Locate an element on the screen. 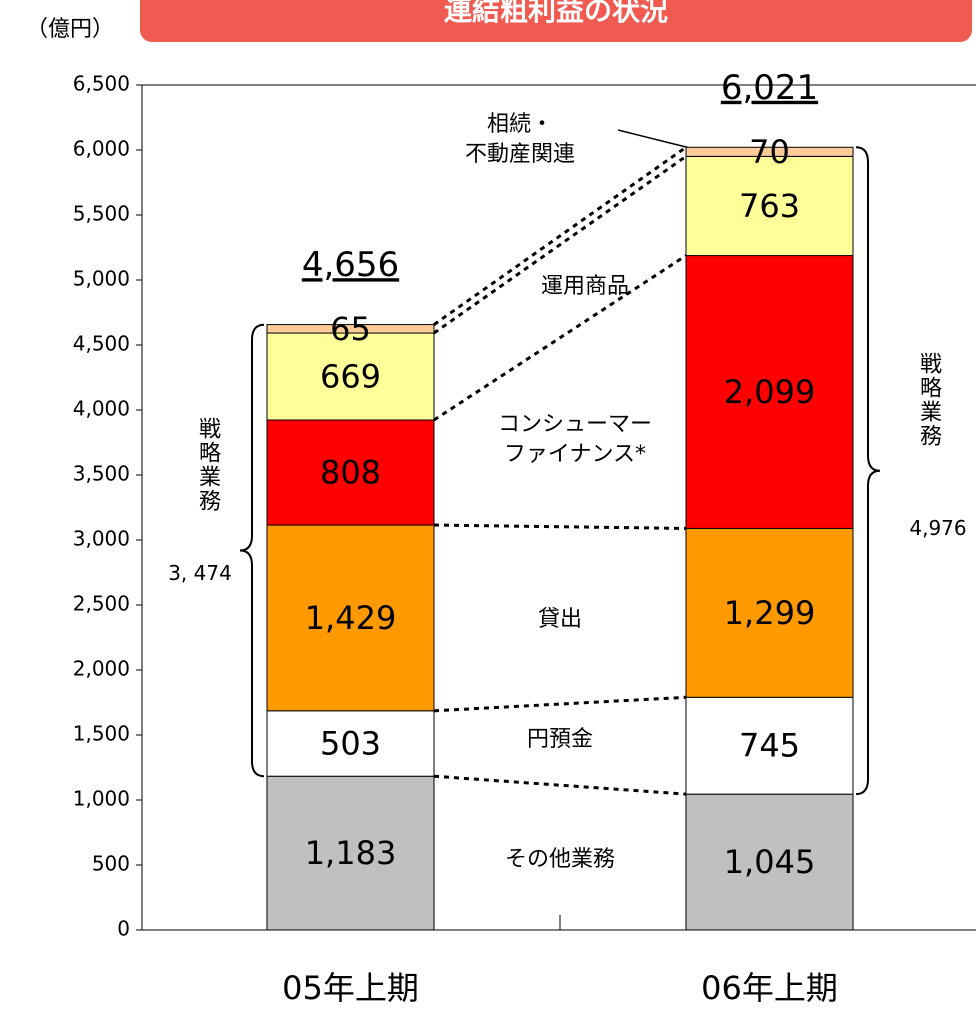 The image size is (976, 1016). y-tick-label: 3,000 is located at coordinates (101, 539).